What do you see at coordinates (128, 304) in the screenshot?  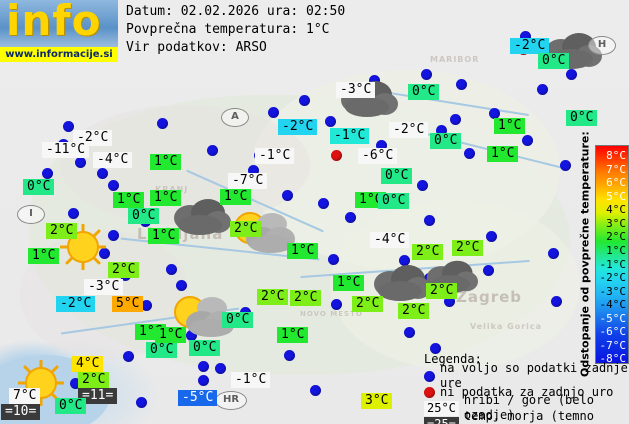 I see `temperature-label: 5°C` at bounding box center [128, 304].